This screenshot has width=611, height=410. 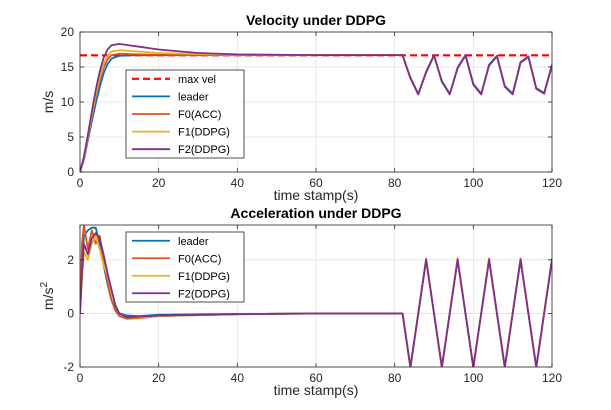 I want to click on velocity-y-tick-label-1: 5, so click(x=70, y=137).